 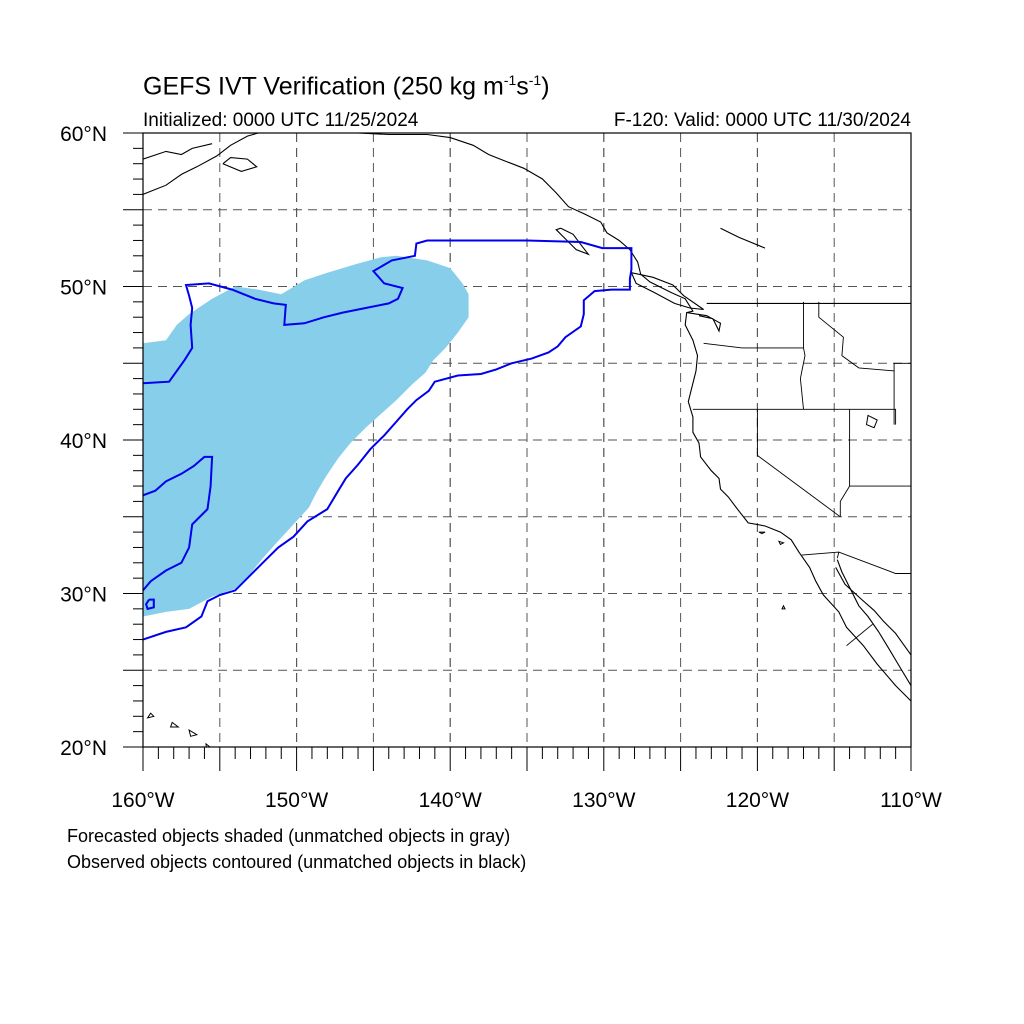 What do you see at coordinates (535, 80) in the screenshot?
I see `title-superscript-2: -1` at bounding box center [535, 80].